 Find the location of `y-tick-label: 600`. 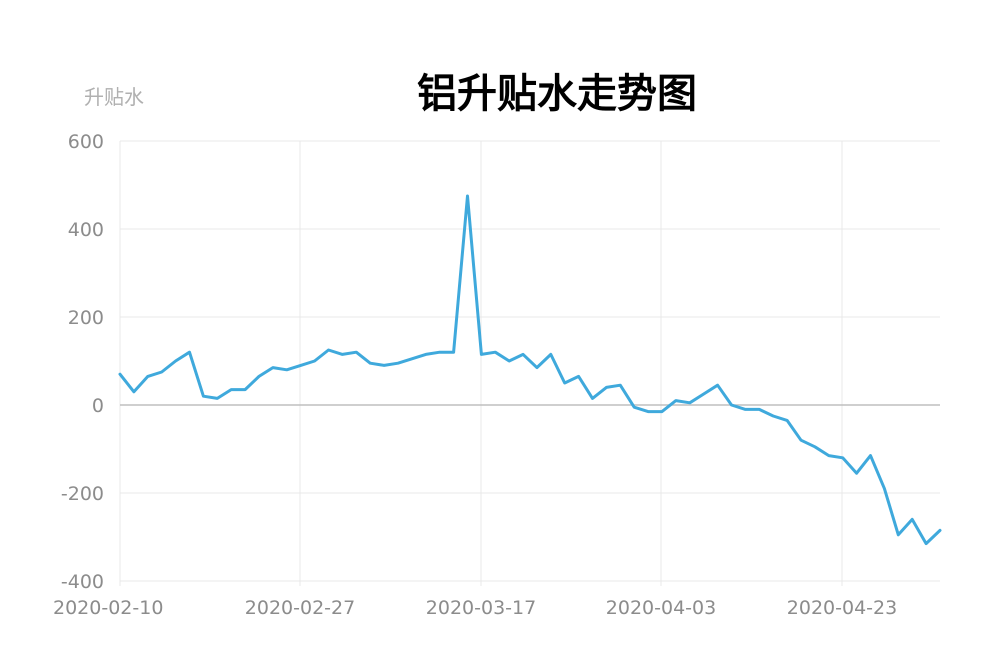

y-tick-label: 600 is located at coordinates (86, 142).